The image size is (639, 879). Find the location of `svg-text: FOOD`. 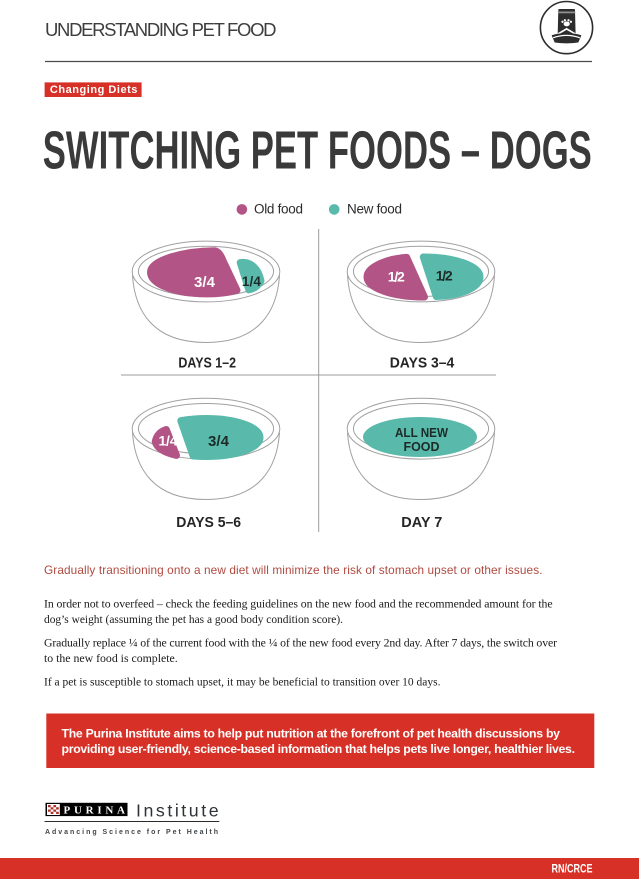

svg-text: FOOD is located at coordinates (422, 446).